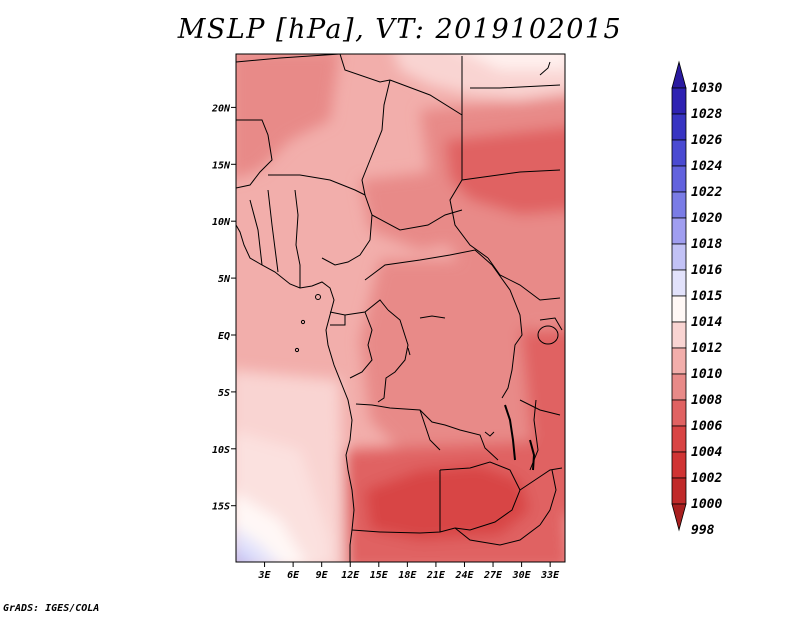  Describe the element at coordinates (426, 129) in the screenshot. I see `border-libya-chad-sudan` at that location.